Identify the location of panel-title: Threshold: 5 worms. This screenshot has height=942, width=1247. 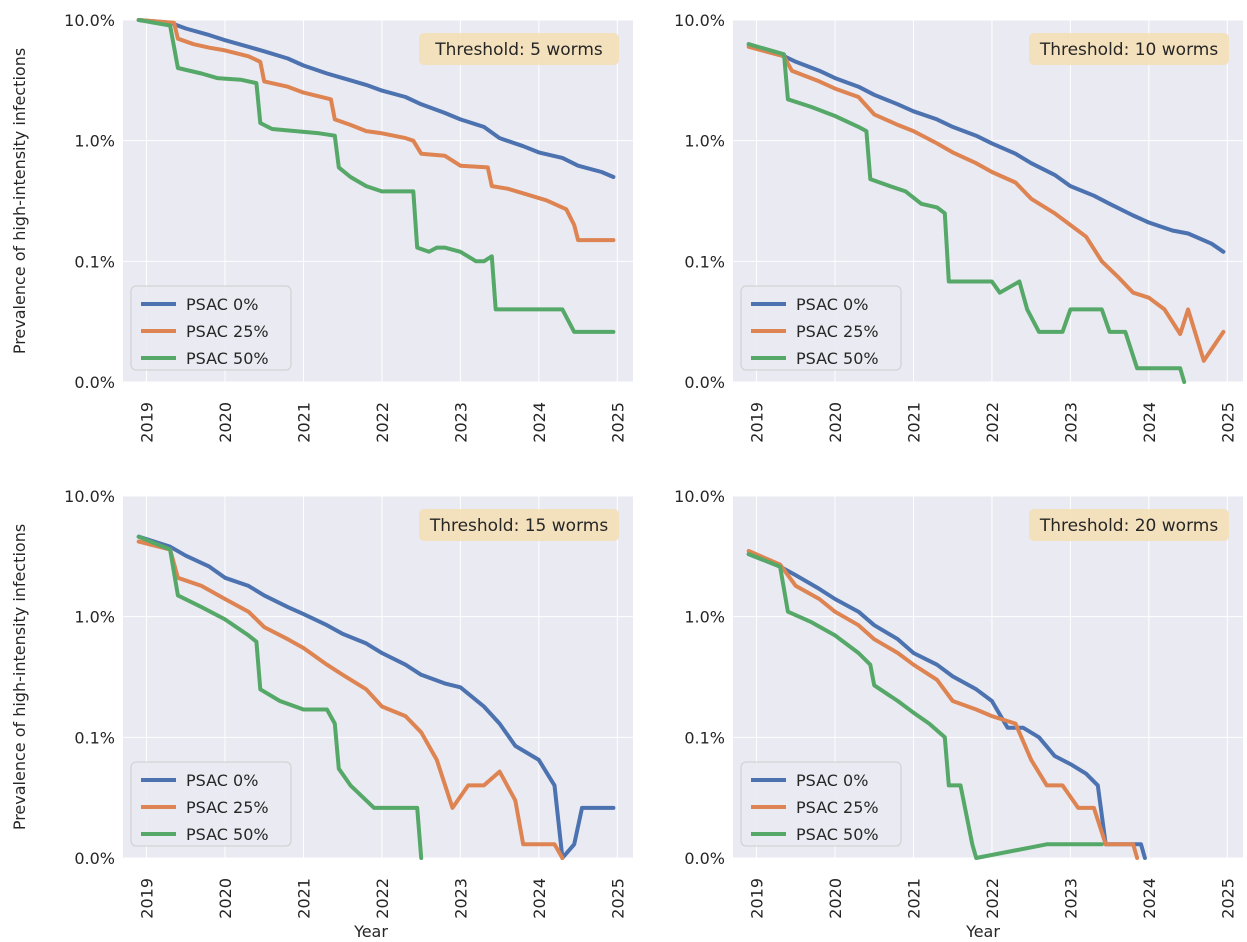
(518, 50).